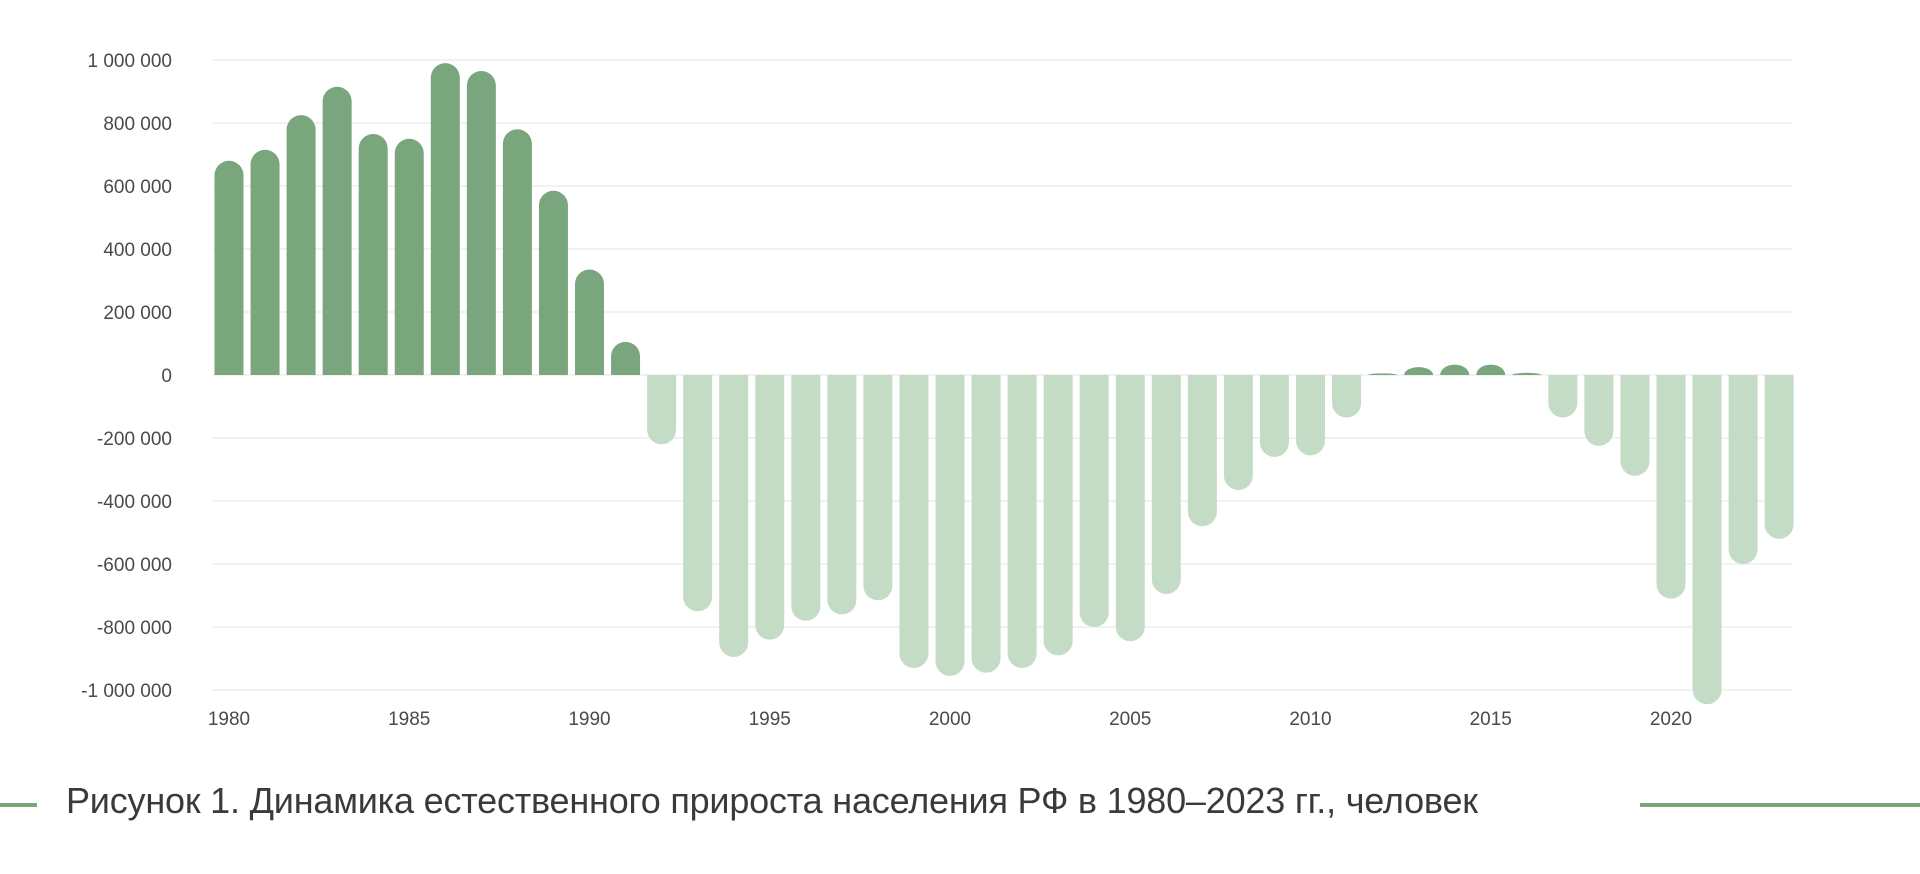 The height and width of the screenshot is (874, 1920). What do you see at coordinates (1635, 425) in the screenshot?
I see `bar-2019` at bounding box center [1635, 425].